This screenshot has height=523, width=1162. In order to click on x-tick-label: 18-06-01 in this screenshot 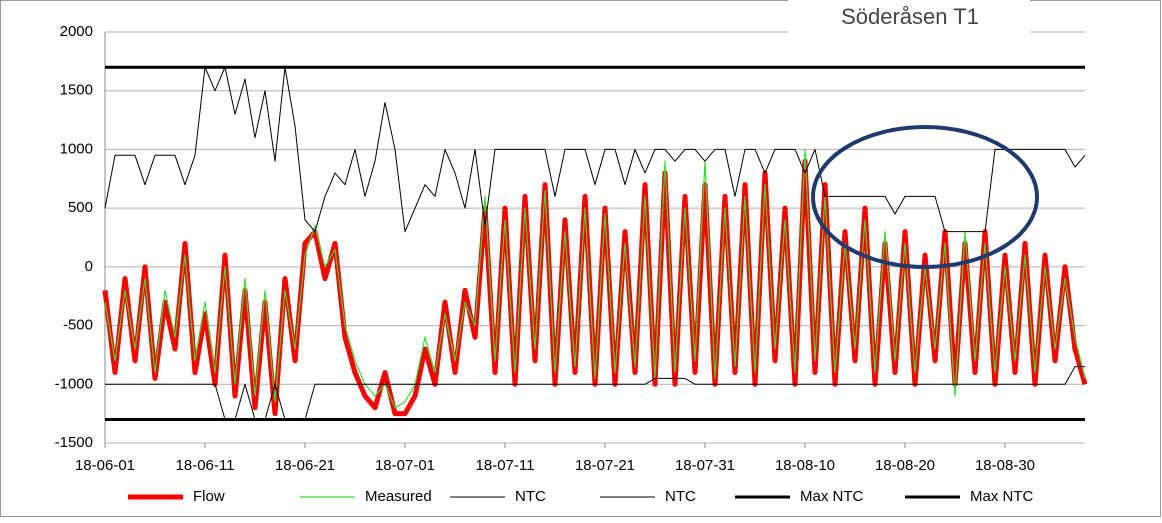, I will do `click(105, 465)`.